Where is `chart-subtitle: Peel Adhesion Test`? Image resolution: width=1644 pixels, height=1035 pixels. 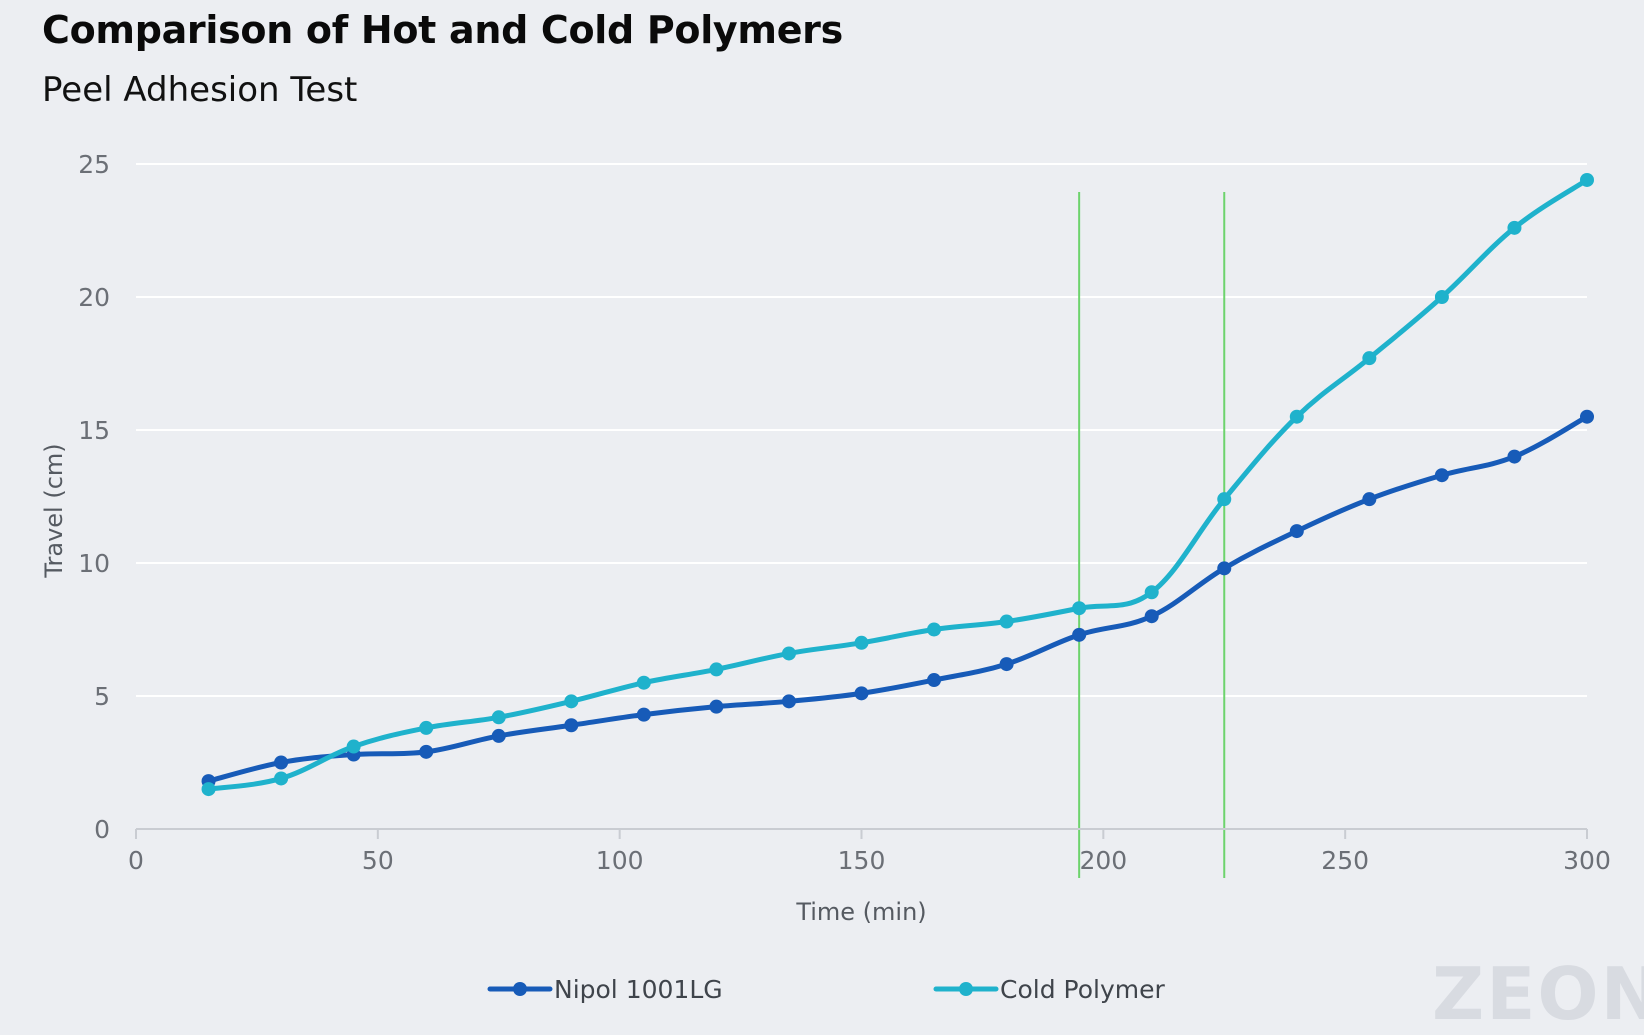
chart-subtitle: Peel Adhesion Test is located at coordinates (200, 90).